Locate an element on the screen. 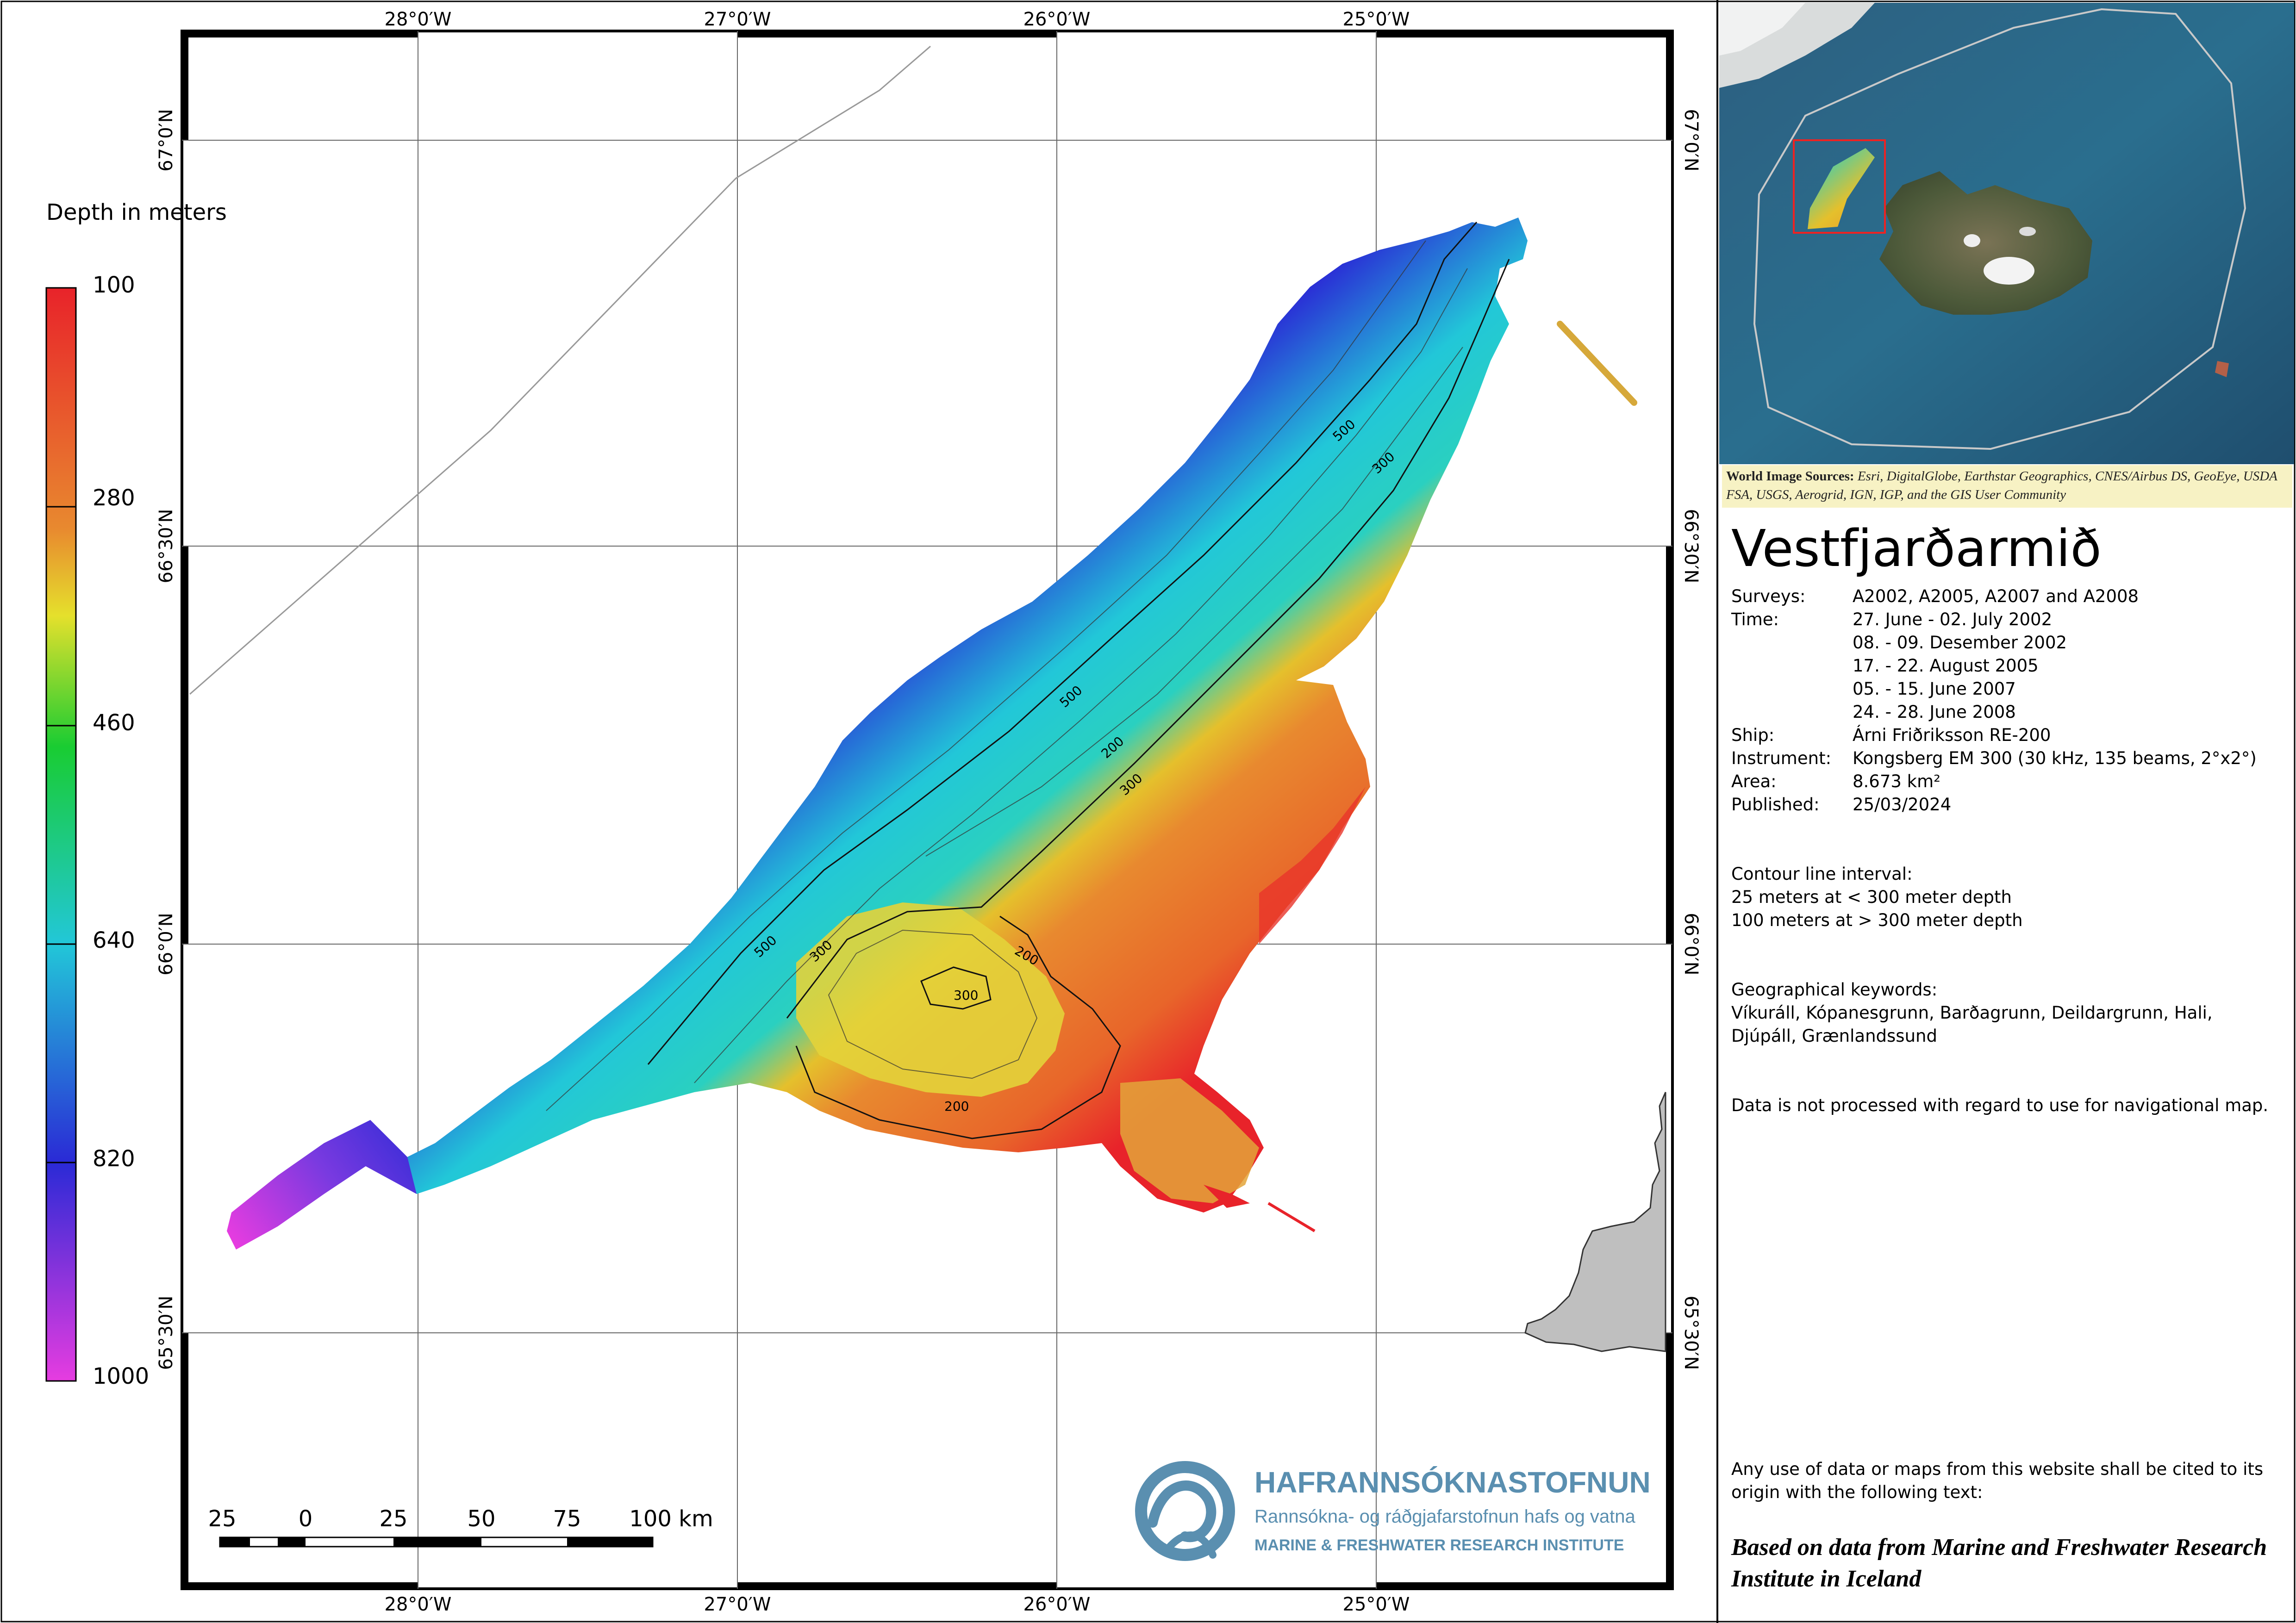 The image size is (2296, 1623). meta-key: Time: is located at coordinates (1755, 619).